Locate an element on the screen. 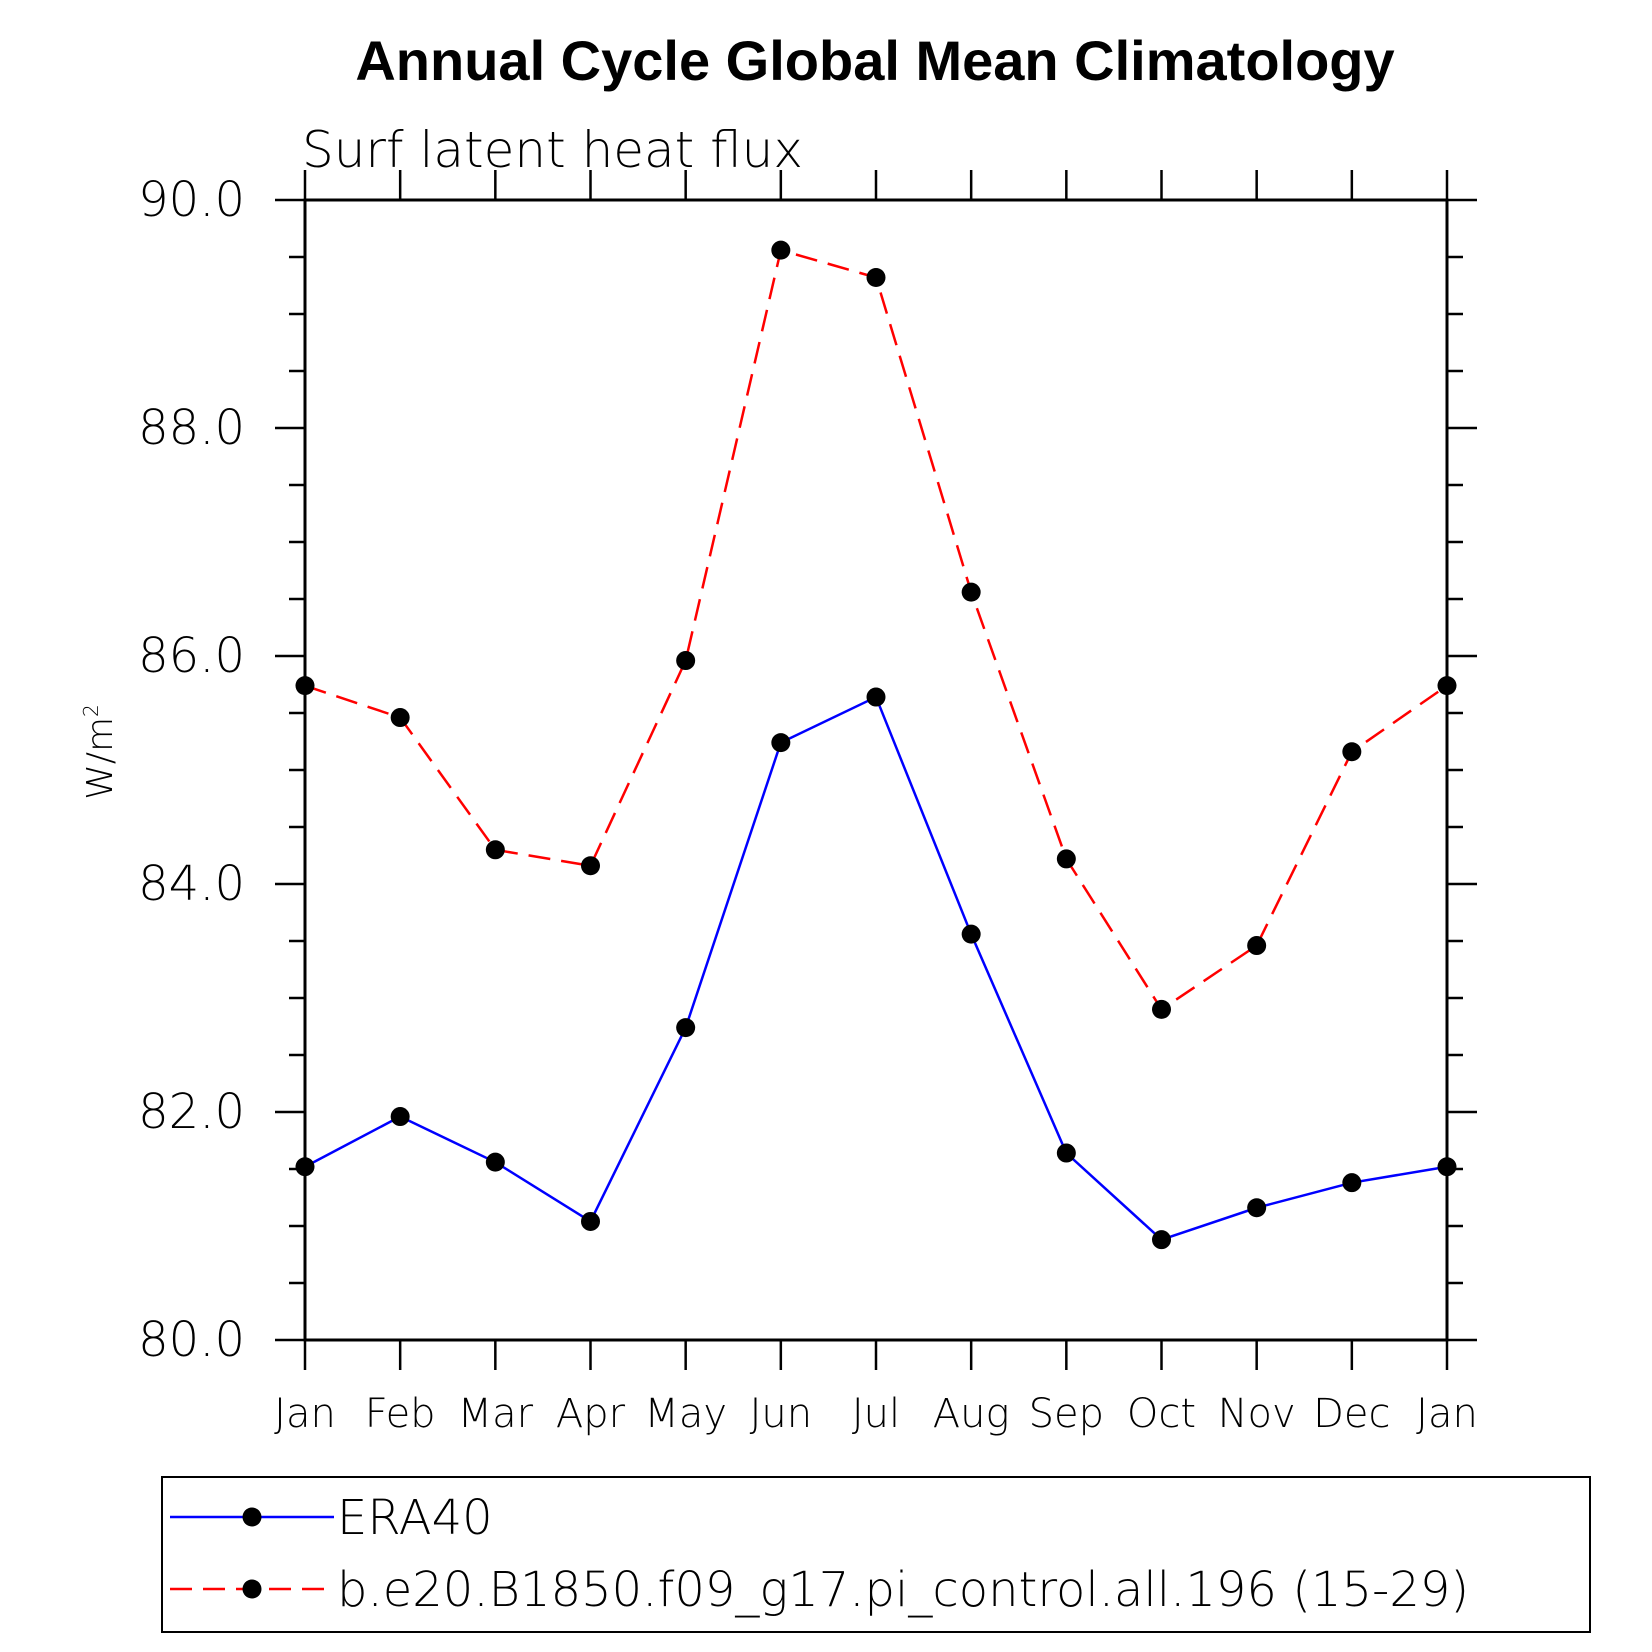  y-tick-label: 84.0 is located at coordinates (191, 884).